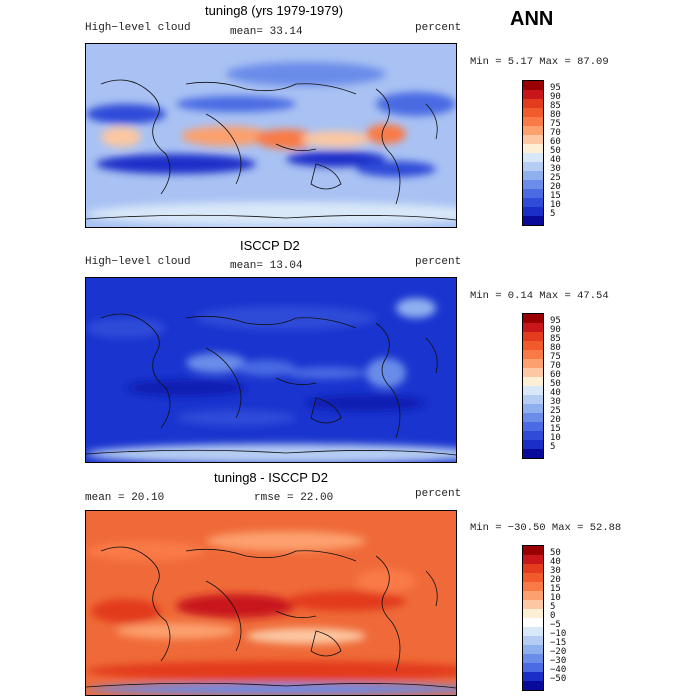 This screenshot has width=700, height=700. Describe the element at coordinates (558, 670) in the screenshot. I see `colorbar-tick-label: −40` at that location.